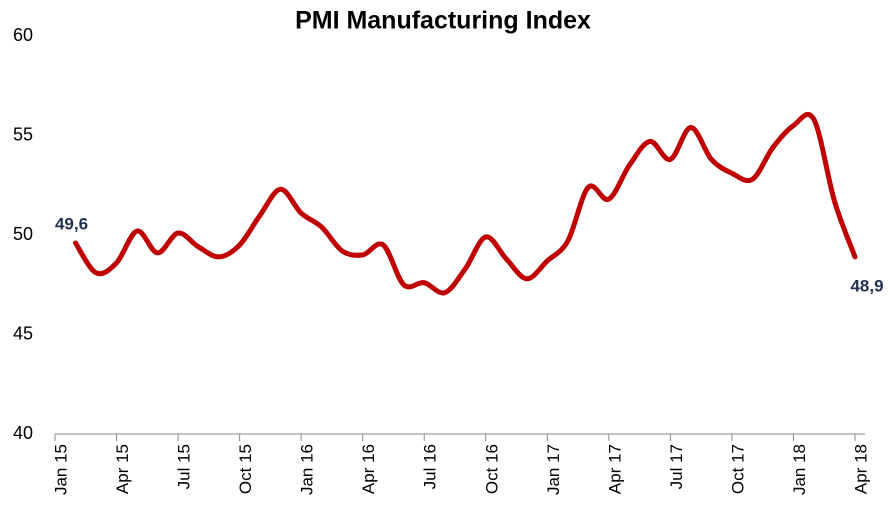  Describe the element at coordinates (491, 469) in the screenshot. I see `x-tick-label: Oct 16` at that location.